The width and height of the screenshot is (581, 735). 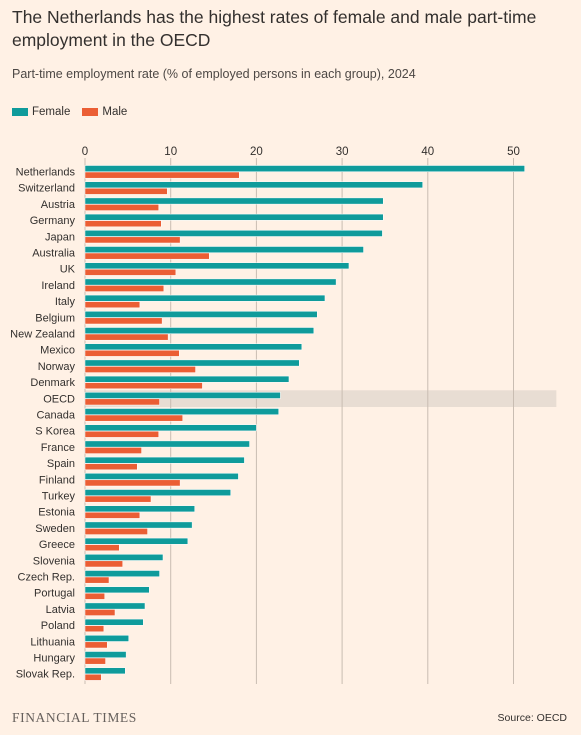 What do you see at coordinates (54, 594) in the screenshot?
I see `category-label: Portugal` at bounding box center [54, 594].